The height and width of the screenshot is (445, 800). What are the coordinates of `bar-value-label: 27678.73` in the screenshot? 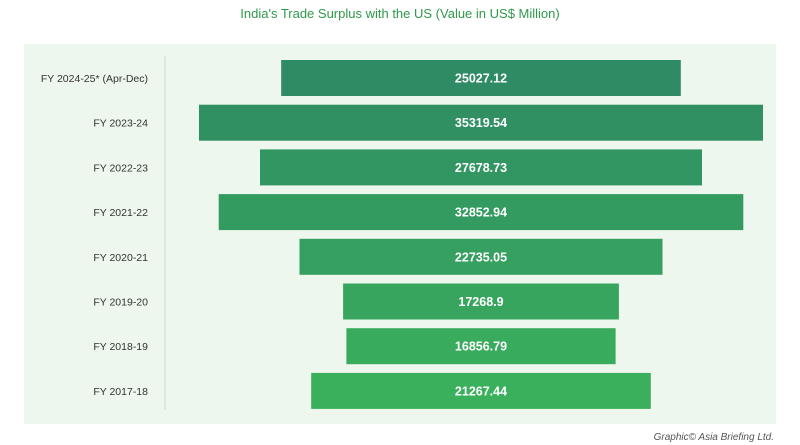 It's located at (481, 168).